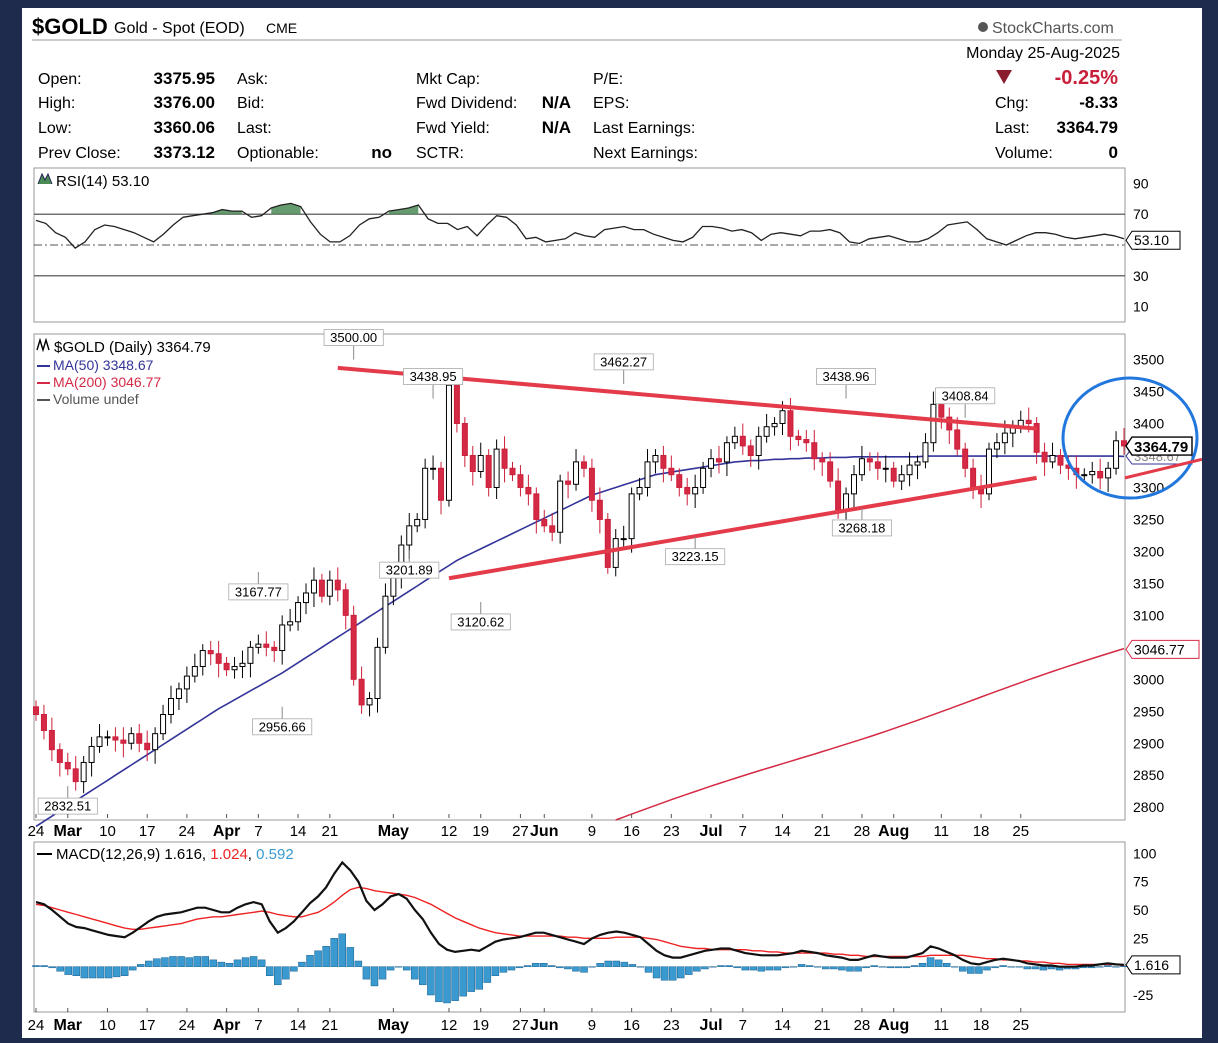 Image resolution: width=1218 pixels, height=1043 pixels. I want to click on macd-tick-label: 25, so click(1141, 938).